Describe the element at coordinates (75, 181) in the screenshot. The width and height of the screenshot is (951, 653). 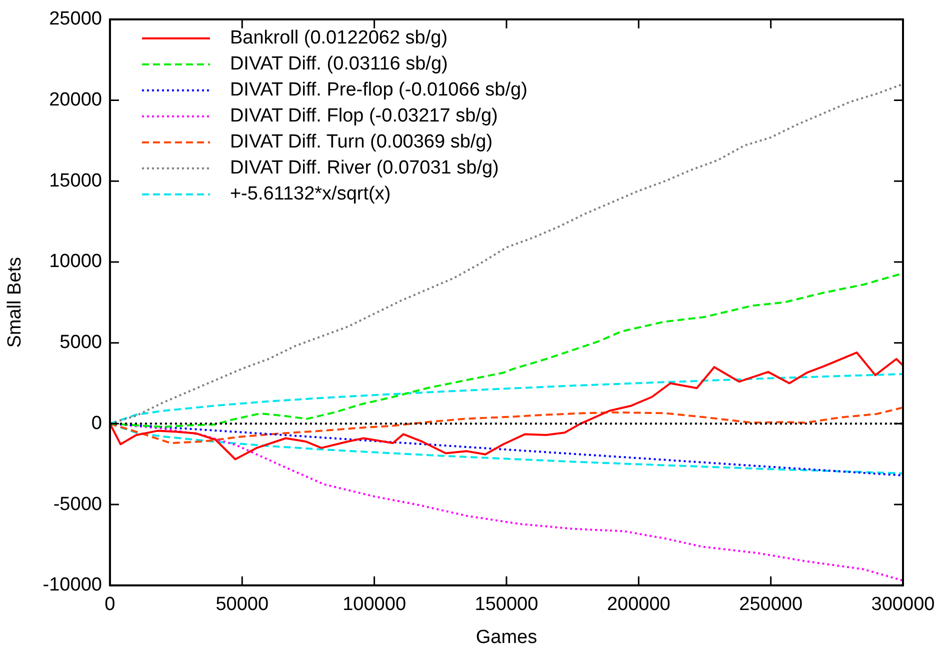
I see `y-tick-label: 15000` at that location.